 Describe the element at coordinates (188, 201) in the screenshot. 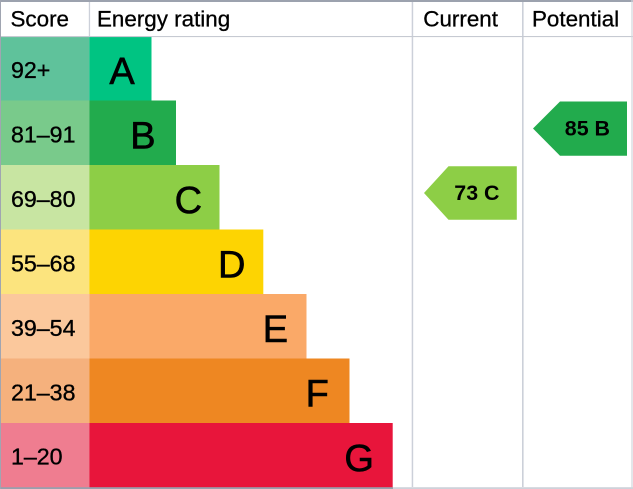

I see `svg-text: C` at that location.